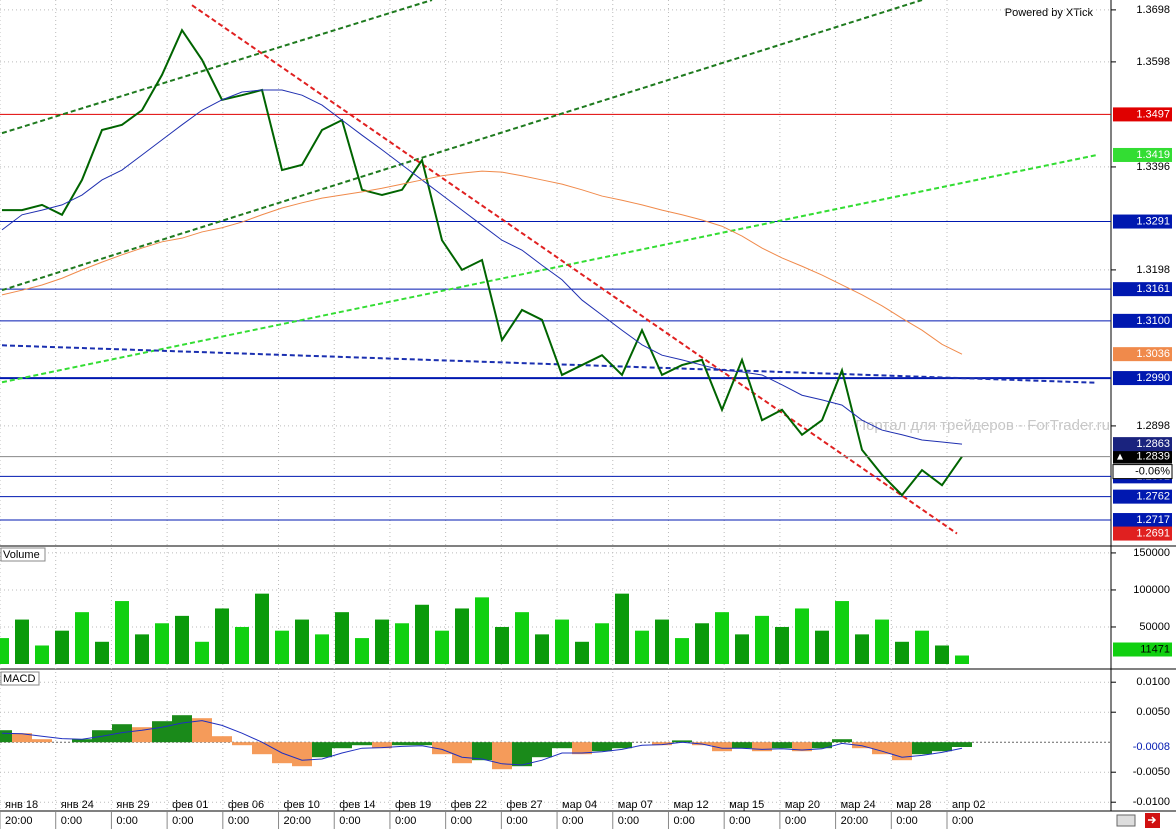  I want to click on up-marker, so click(1120, 456).